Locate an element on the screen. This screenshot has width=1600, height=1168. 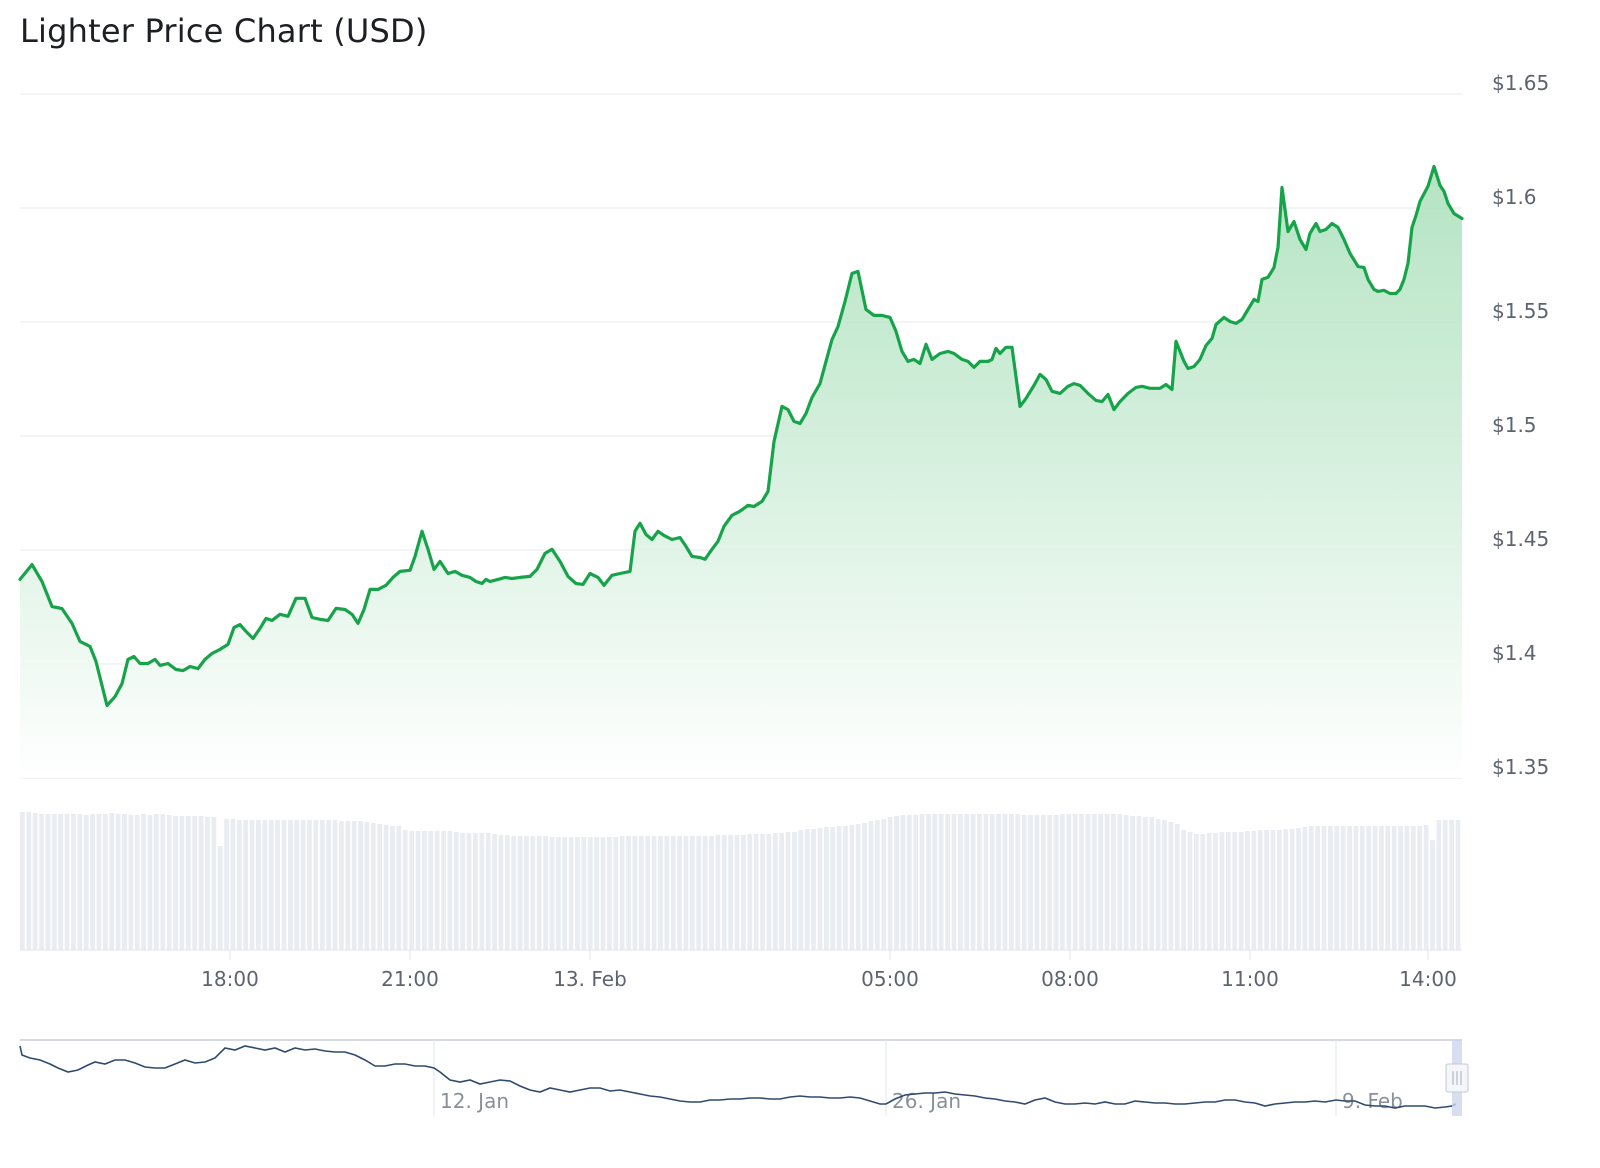
x-axis-label: 18:00 is located at coordinates (230, 979).